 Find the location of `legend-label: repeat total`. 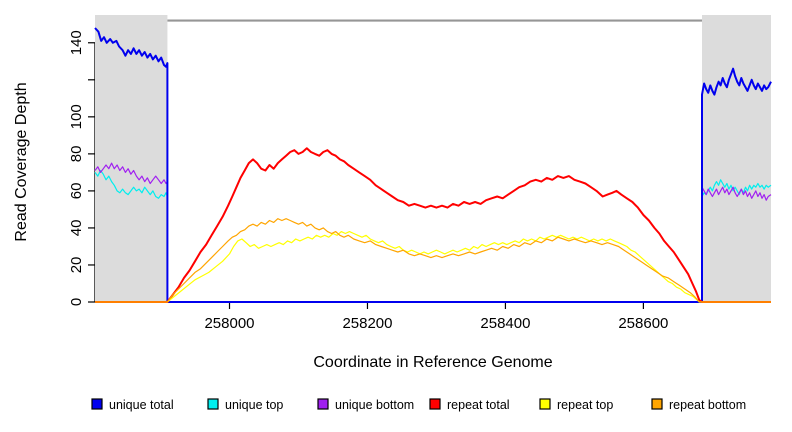

legend-label: repeat total is located at coordinates (478, 405).